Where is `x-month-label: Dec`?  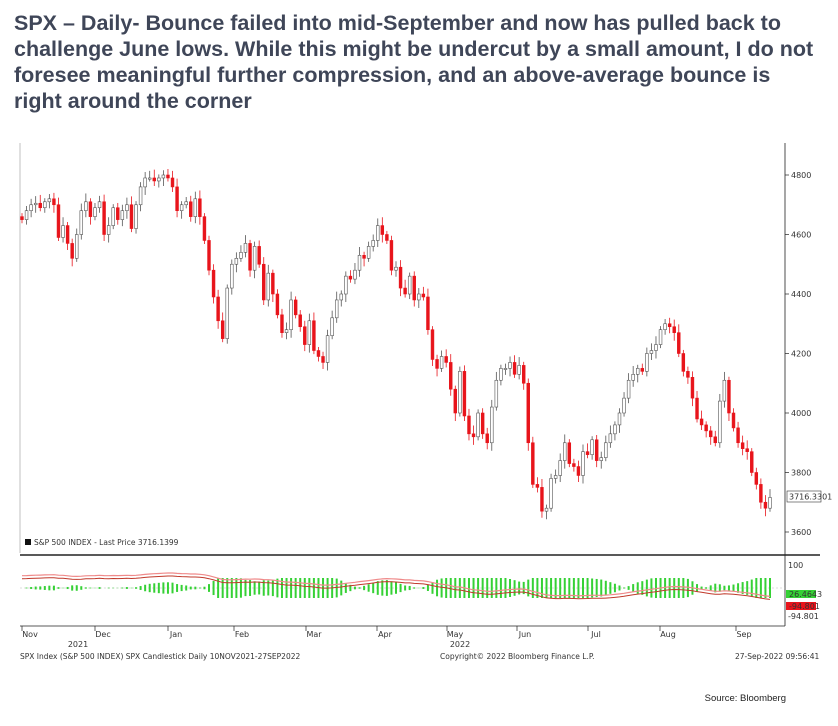
x-month-label: Dec is located at coordinates (102, 634).